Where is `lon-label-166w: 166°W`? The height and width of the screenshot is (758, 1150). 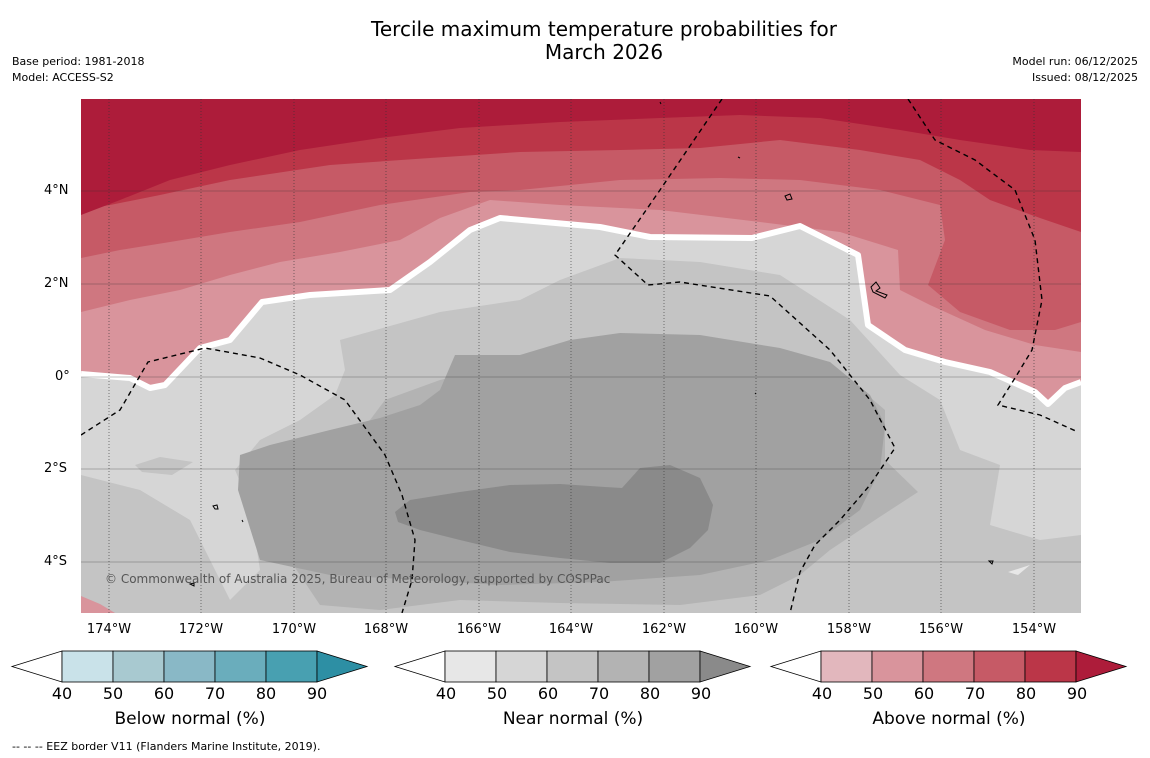
lon-label-166w: 166°W is located at coordinates (479, 629).